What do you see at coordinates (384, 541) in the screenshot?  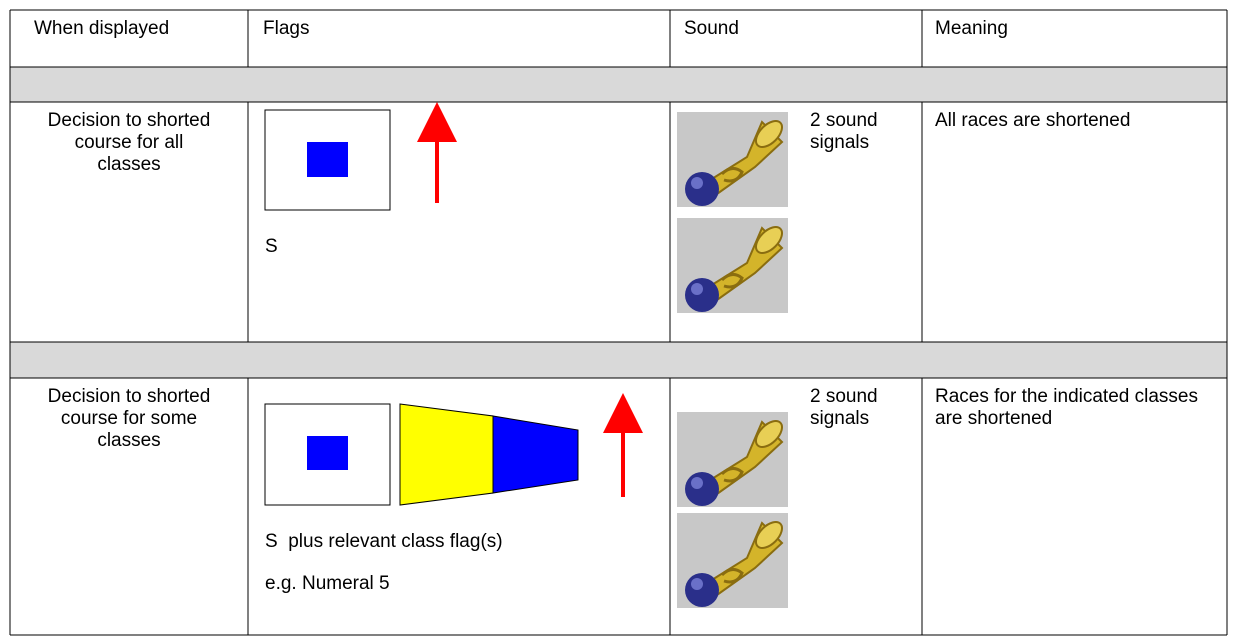 I see `flag-caption: S plus relevant class flag(s)` at bounding box center [384, 541].